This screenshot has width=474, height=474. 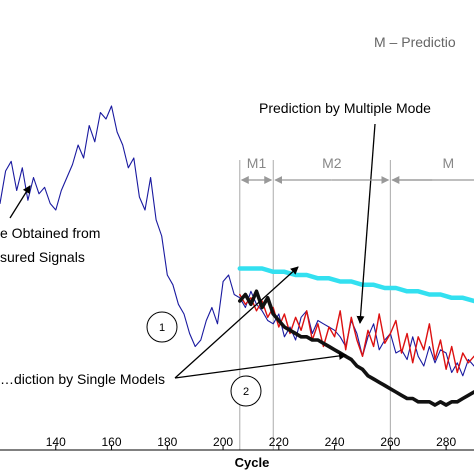 What do you see at coordinates (366, 223) in the screenshot?
I see `arrow-multi-model` at bounding box center [366, 223].